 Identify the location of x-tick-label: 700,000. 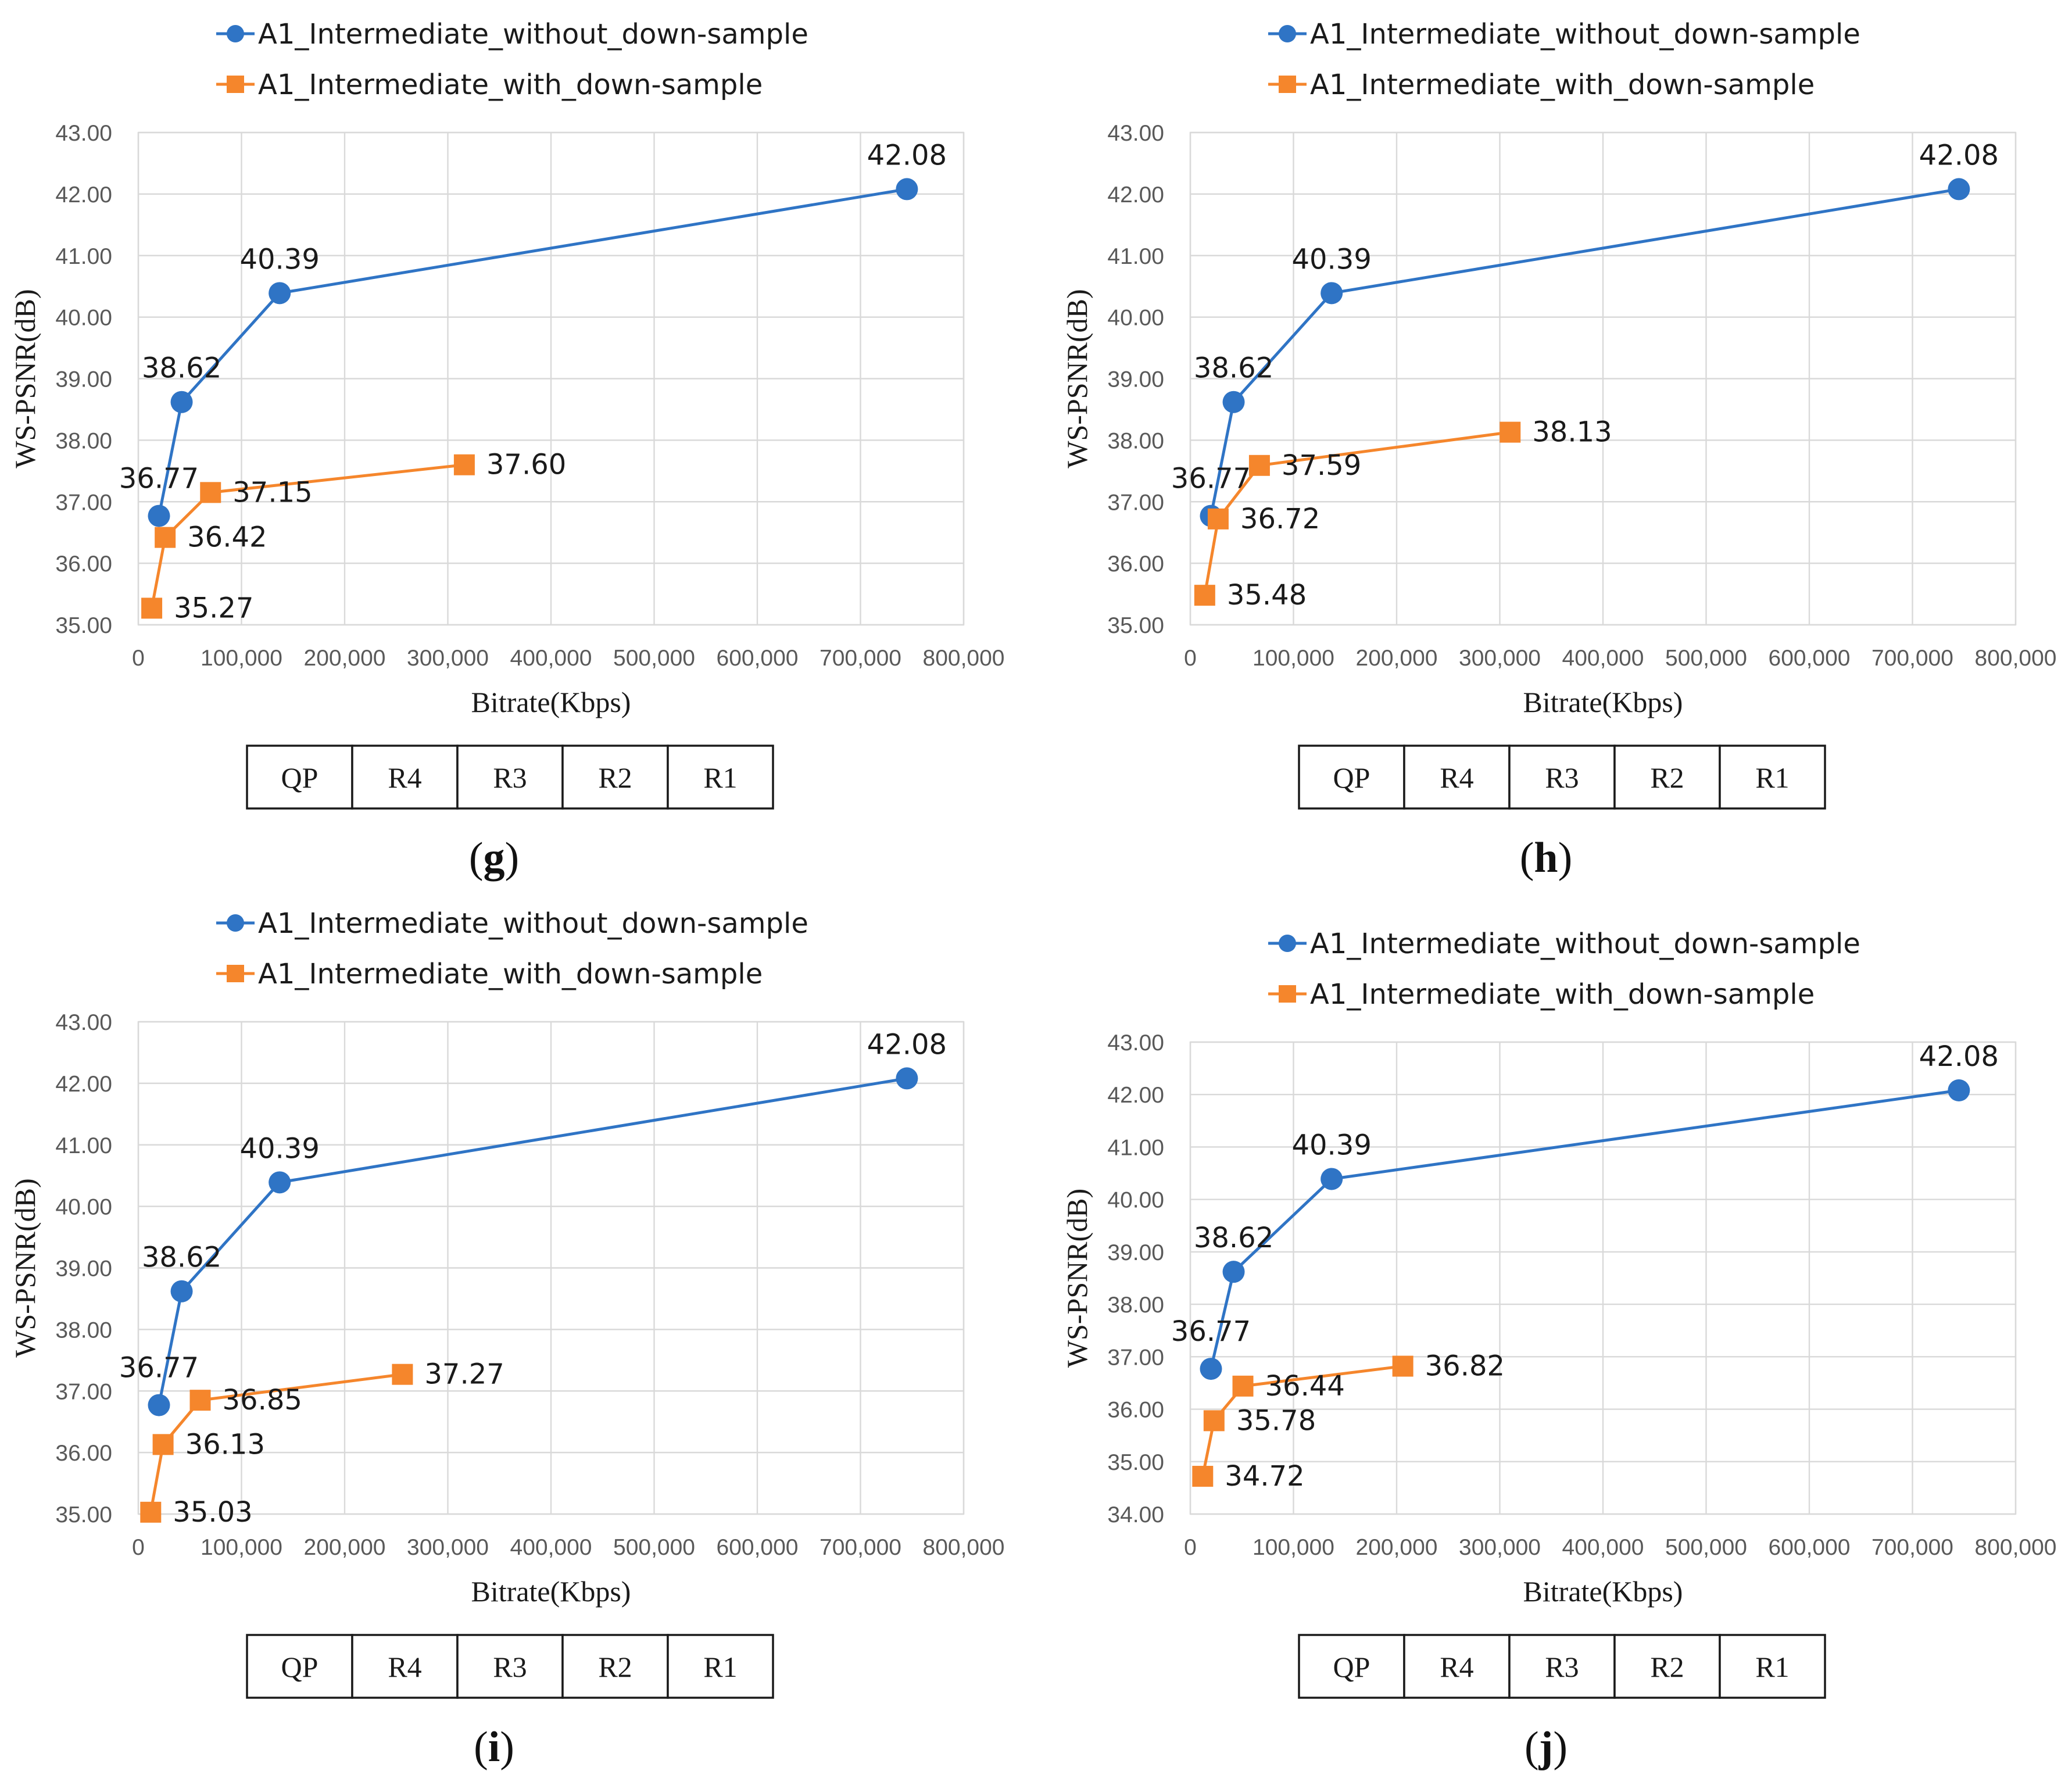
(1912, 659).